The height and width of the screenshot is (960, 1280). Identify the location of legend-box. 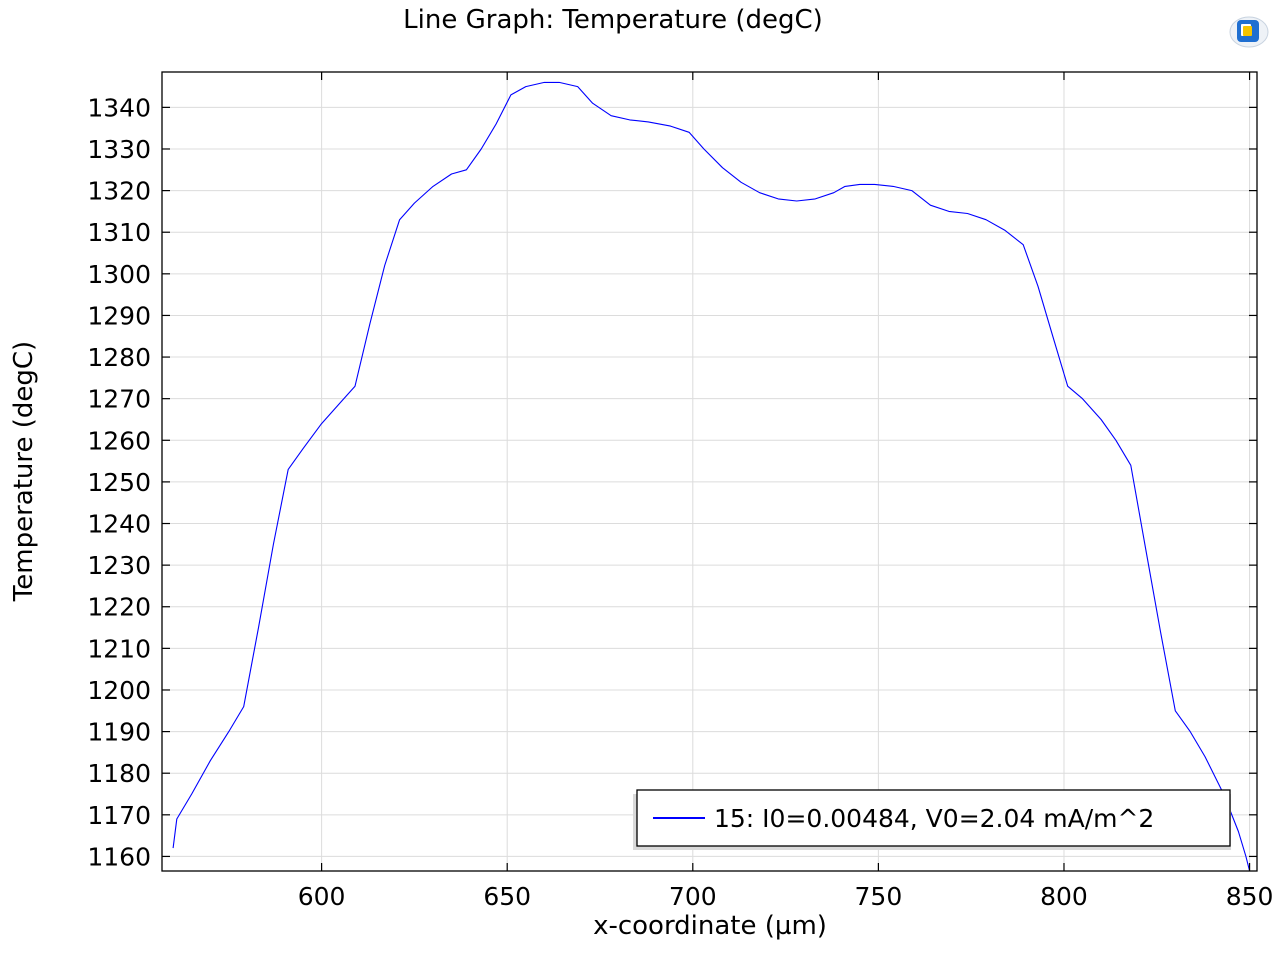
(933, 818).